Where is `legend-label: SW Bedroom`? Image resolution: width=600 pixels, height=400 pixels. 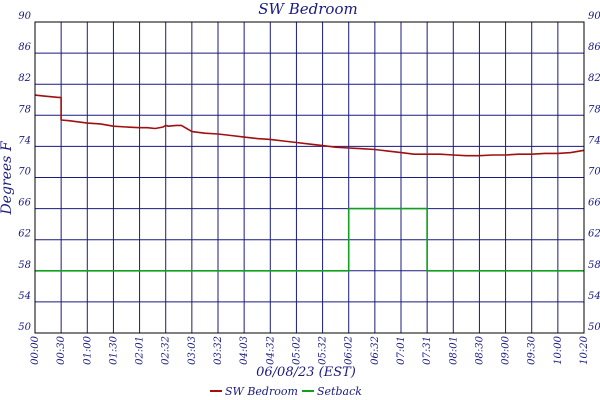
legend-label: SW Bedroom is located at coordinates (261, 391).